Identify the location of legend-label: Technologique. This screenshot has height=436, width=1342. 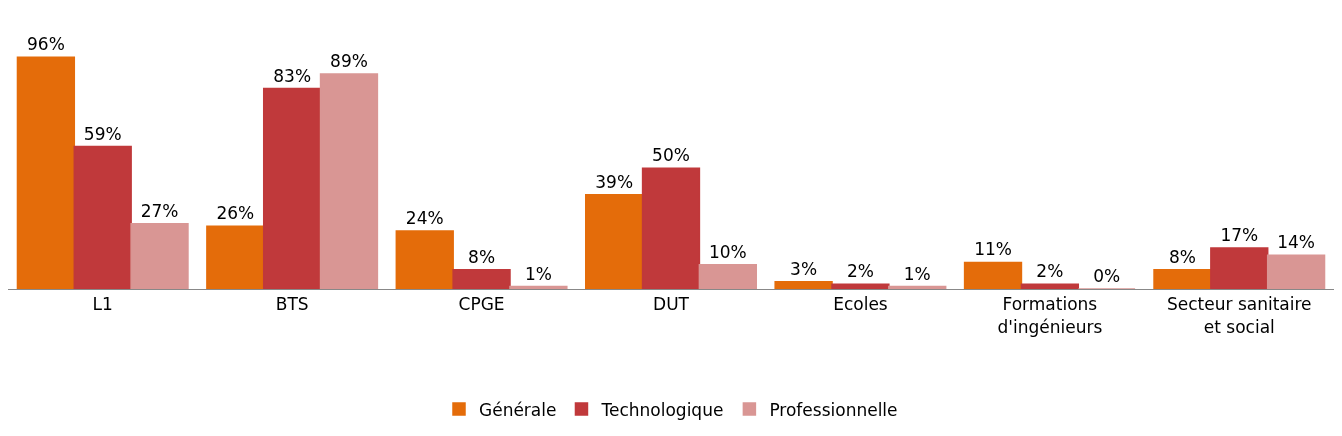
(662, 409).